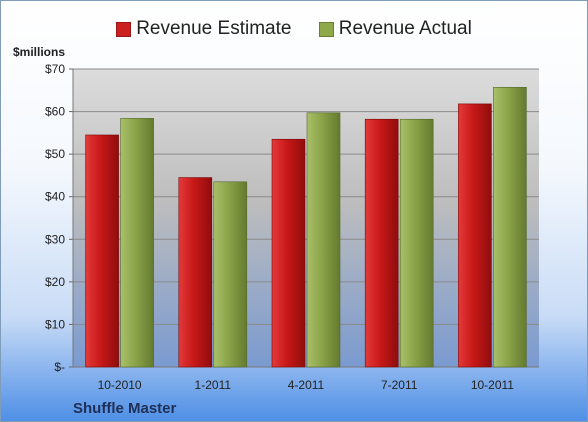  I want to click on y-tick-label: $60, so click(55, 112).